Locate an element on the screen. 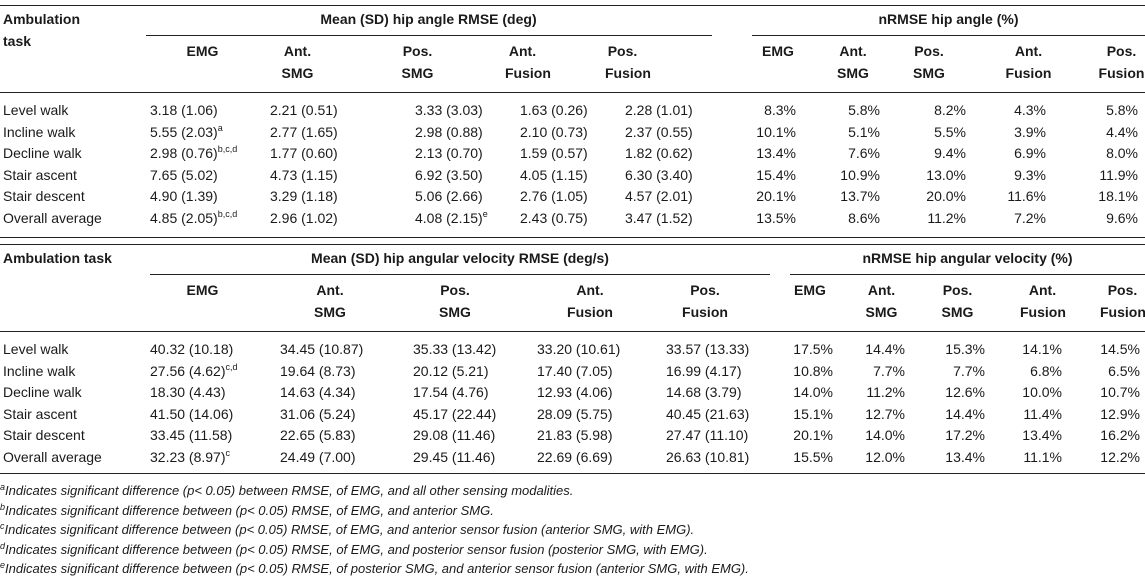 This screenshot has height=582, width=1145. nrmse-cell: 14.5% is located at coordinates (1120, 349).